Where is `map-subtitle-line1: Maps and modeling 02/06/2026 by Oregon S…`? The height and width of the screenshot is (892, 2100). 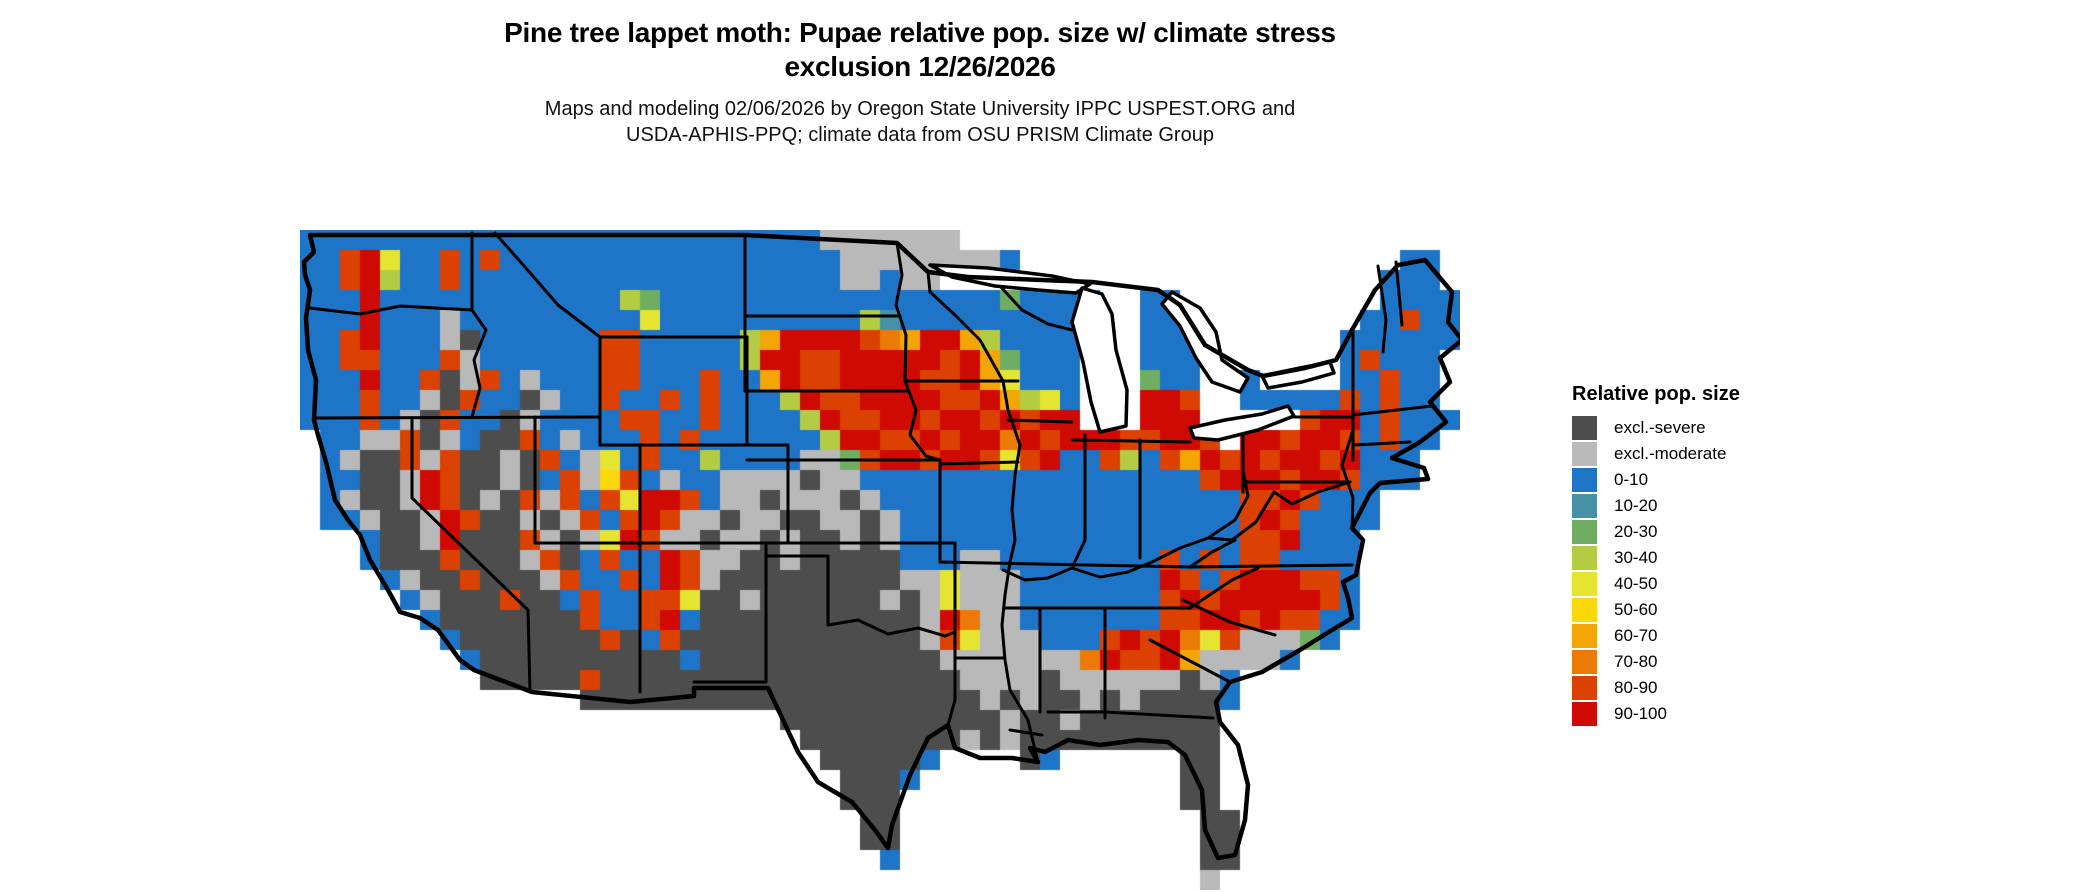 map-subtitle-line1: Maps and modeling 02/06/2026 by Oregon S… is located at coordinates (920, 109).